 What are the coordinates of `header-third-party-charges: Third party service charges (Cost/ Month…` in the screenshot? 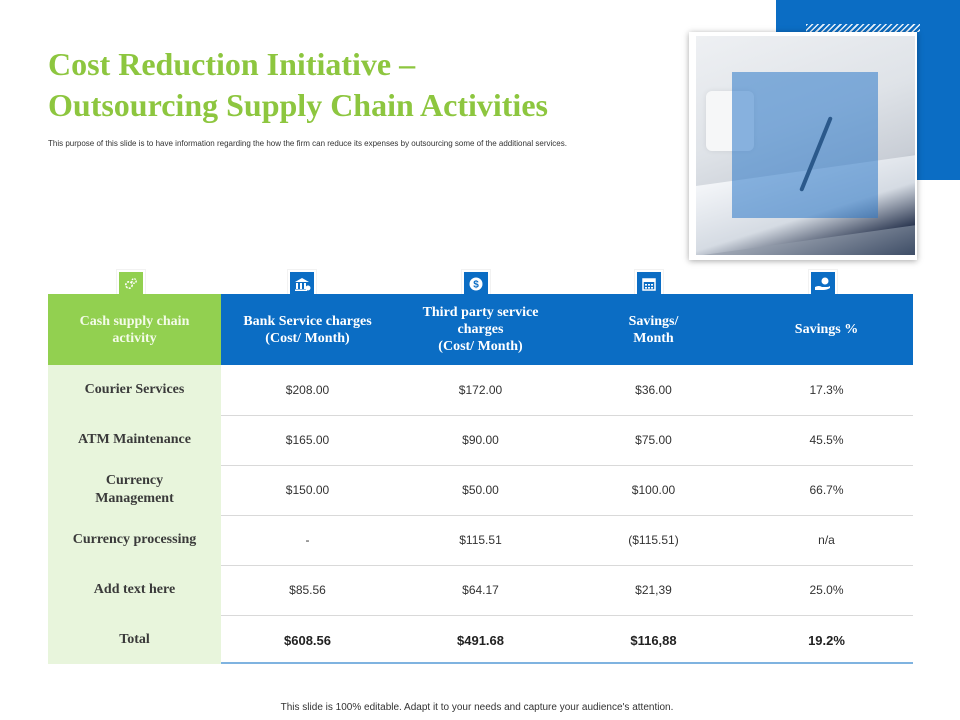 It's located at (480, 329).